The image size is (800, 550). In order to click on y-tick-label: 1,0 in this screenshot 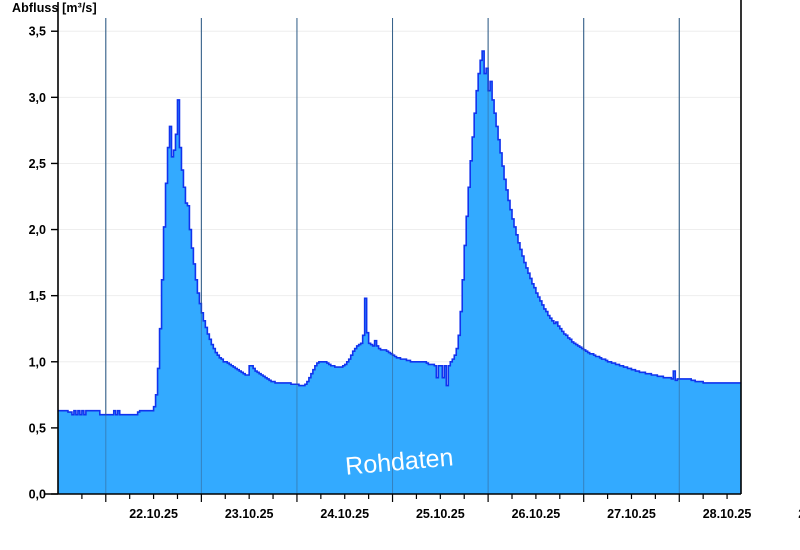, I will do `click(37, 362)`.